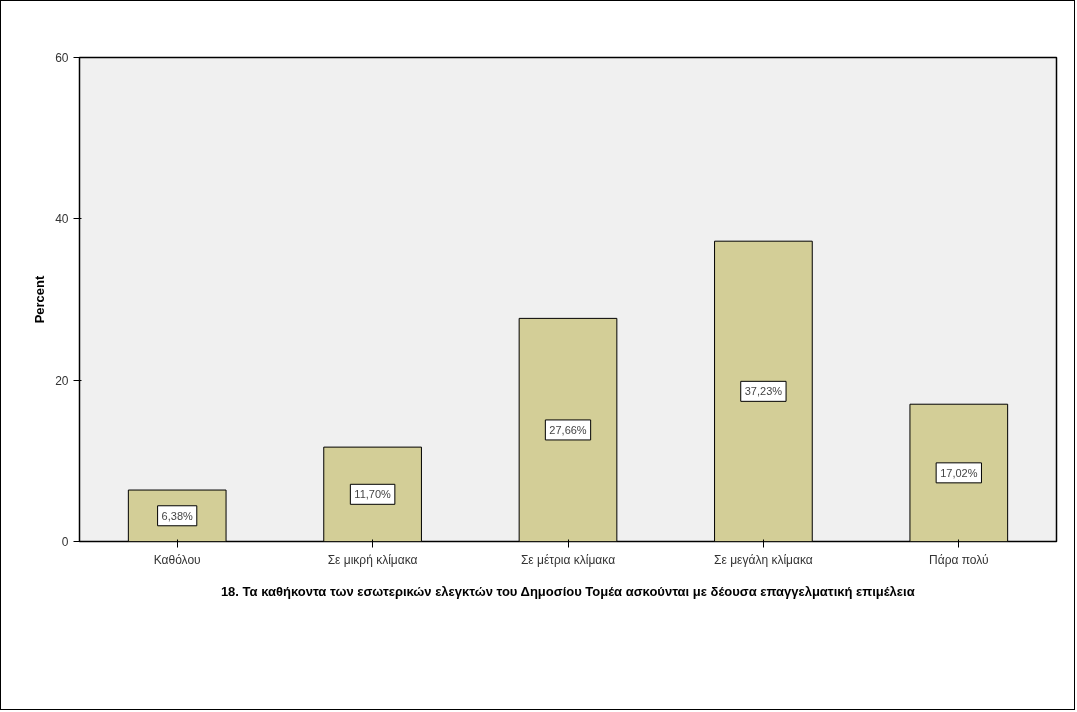 The width and height of the screenshot is (1077, 712). I want to click on data-label: 6,38%, so click(177, 515).